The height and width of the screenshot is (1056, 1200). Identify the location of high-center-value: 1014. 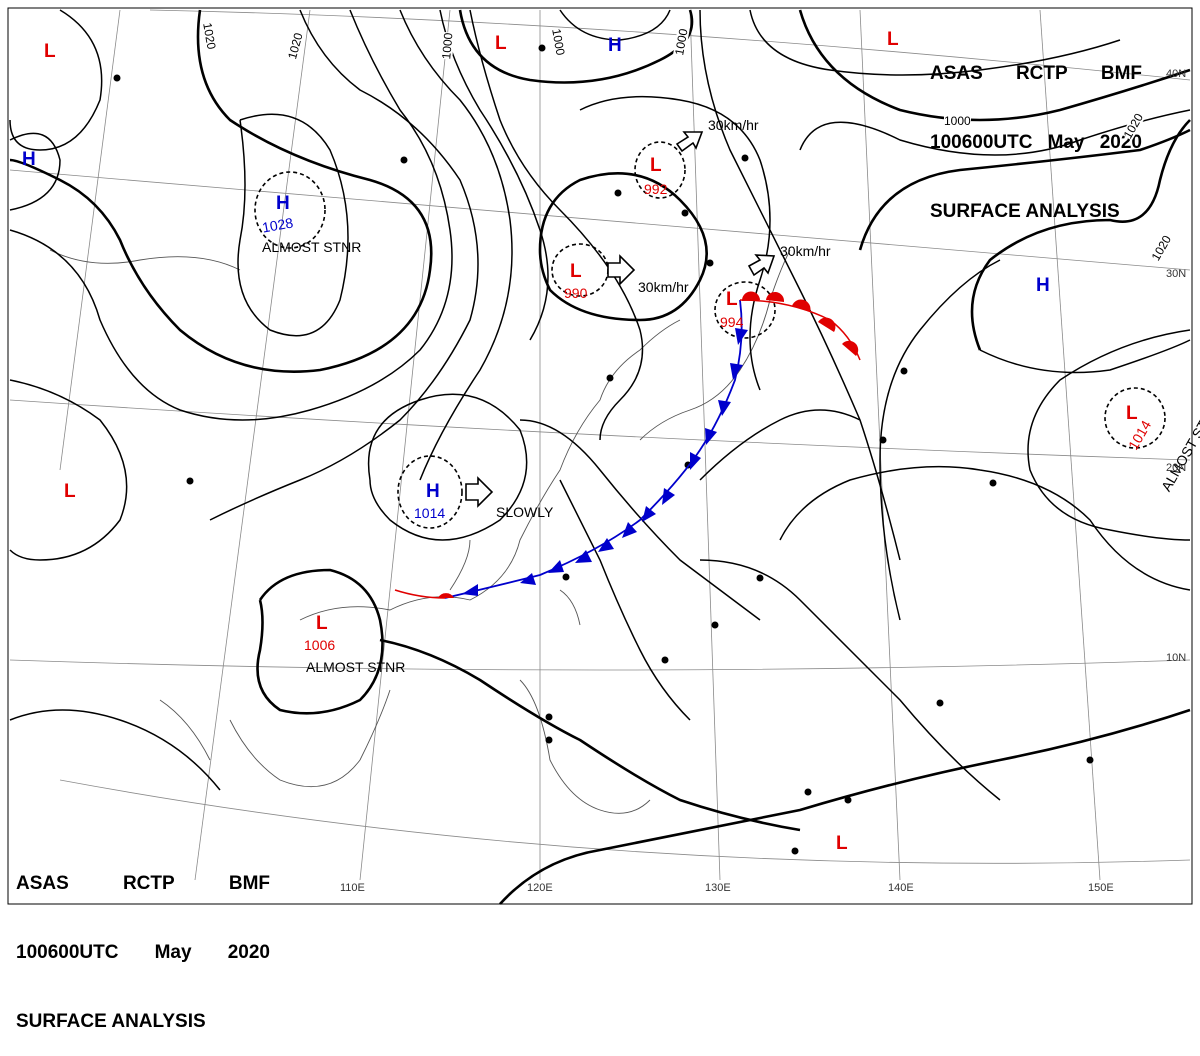
(430, 513).